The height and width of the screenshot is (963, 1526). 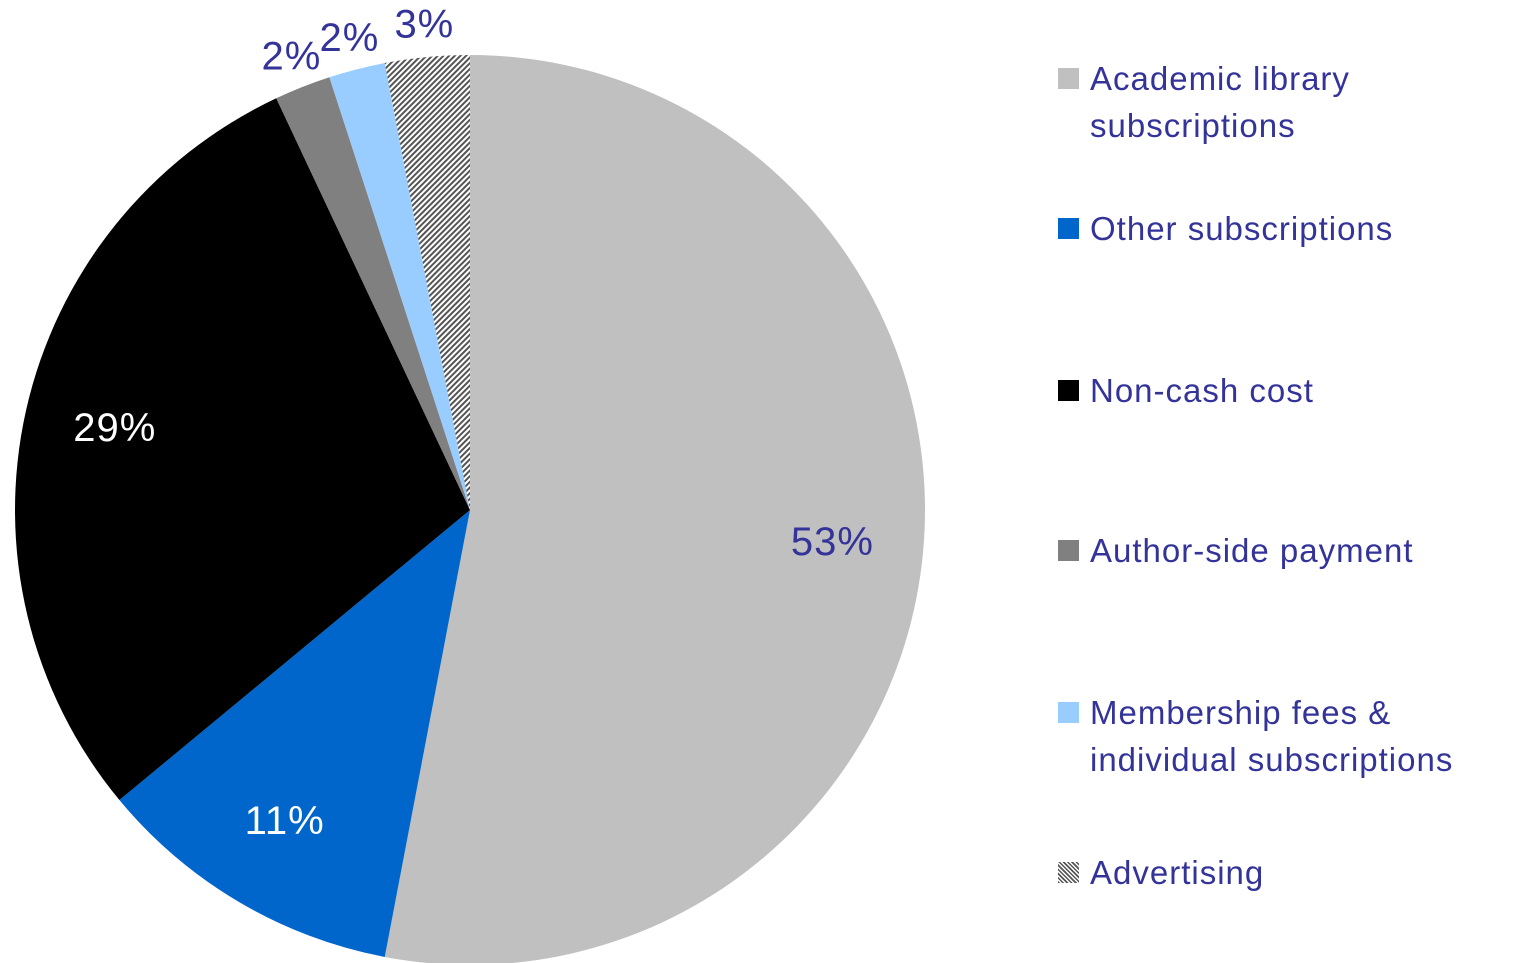 I want to click on legend-item: Author-side payment, so click(x=1291, y=550).